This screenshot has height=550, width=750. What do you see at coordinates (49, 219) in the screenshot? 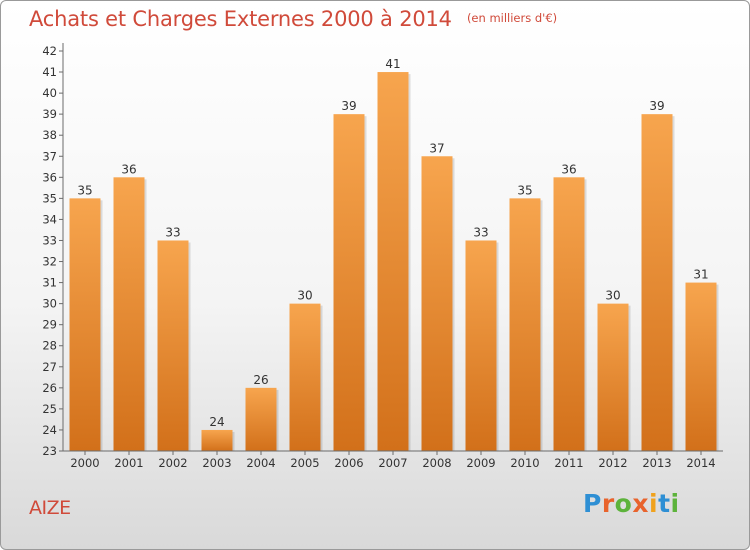
I see `y-tick-label: 34` at bounding box center [49, 219].